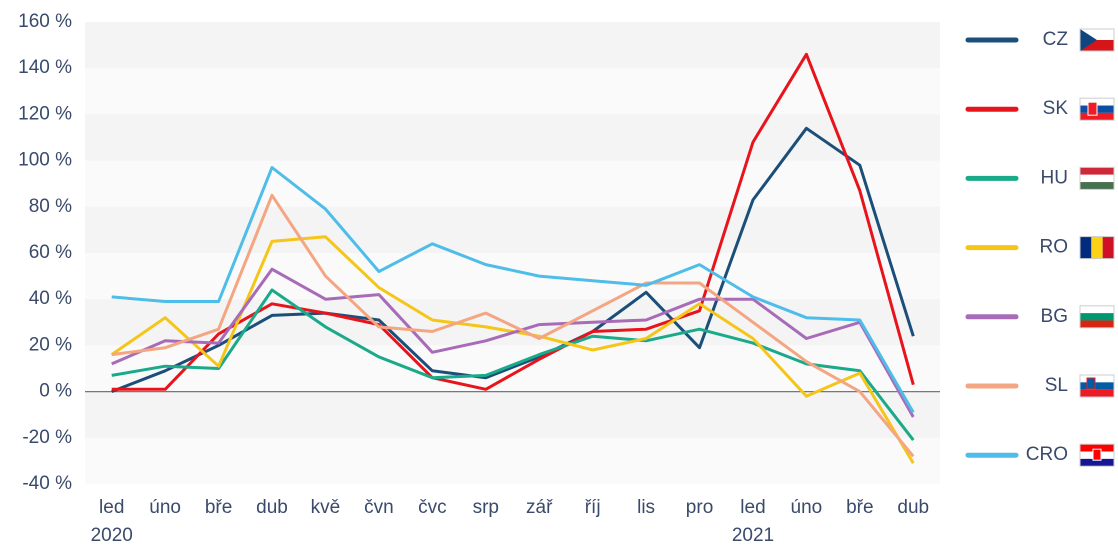 The image size is (1118, 546). I want to click on x-group-label: 2020, so click(112, 535).